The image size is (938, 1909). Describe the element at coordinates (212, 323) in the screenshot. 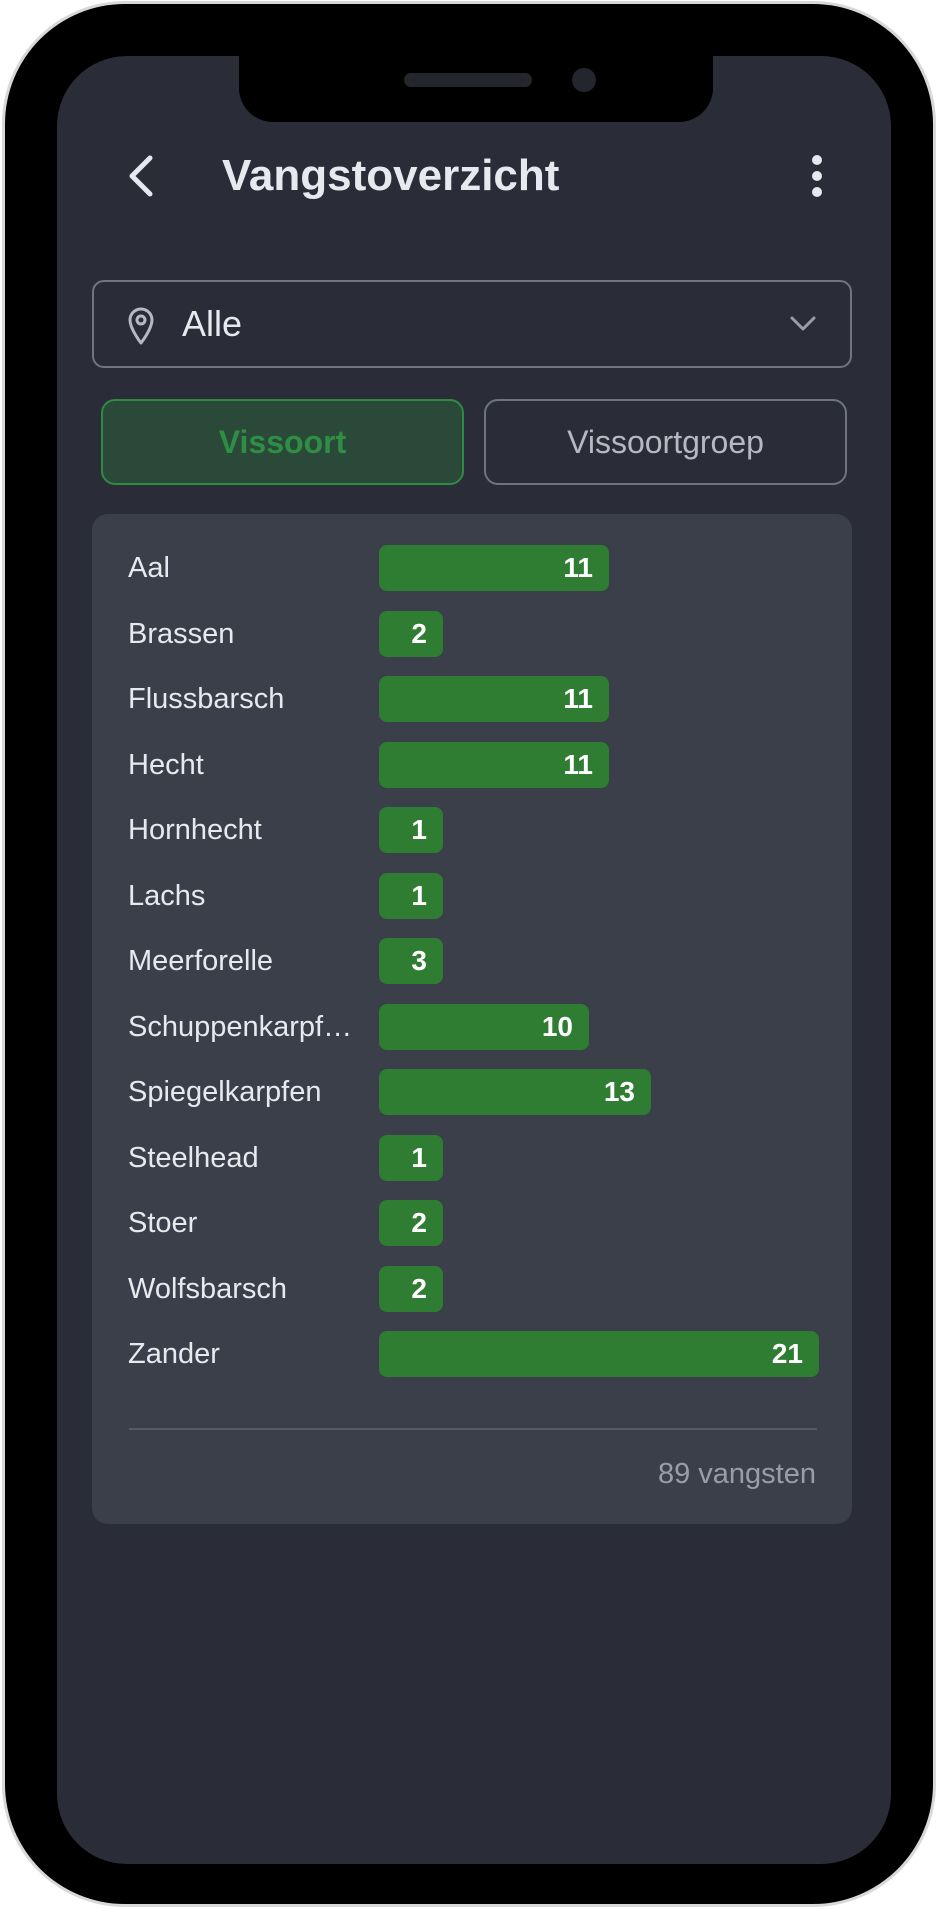

I see `location-value: Alle` at that location.